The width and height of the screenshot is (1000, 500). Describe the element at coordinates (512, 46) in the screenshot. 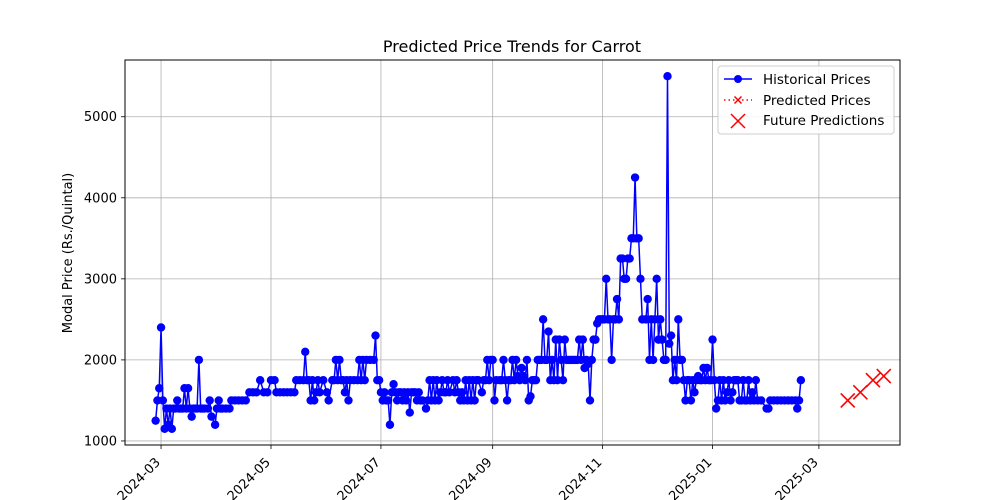

I see `chart-title: Predicted Price Trends for Carrot` at that location.